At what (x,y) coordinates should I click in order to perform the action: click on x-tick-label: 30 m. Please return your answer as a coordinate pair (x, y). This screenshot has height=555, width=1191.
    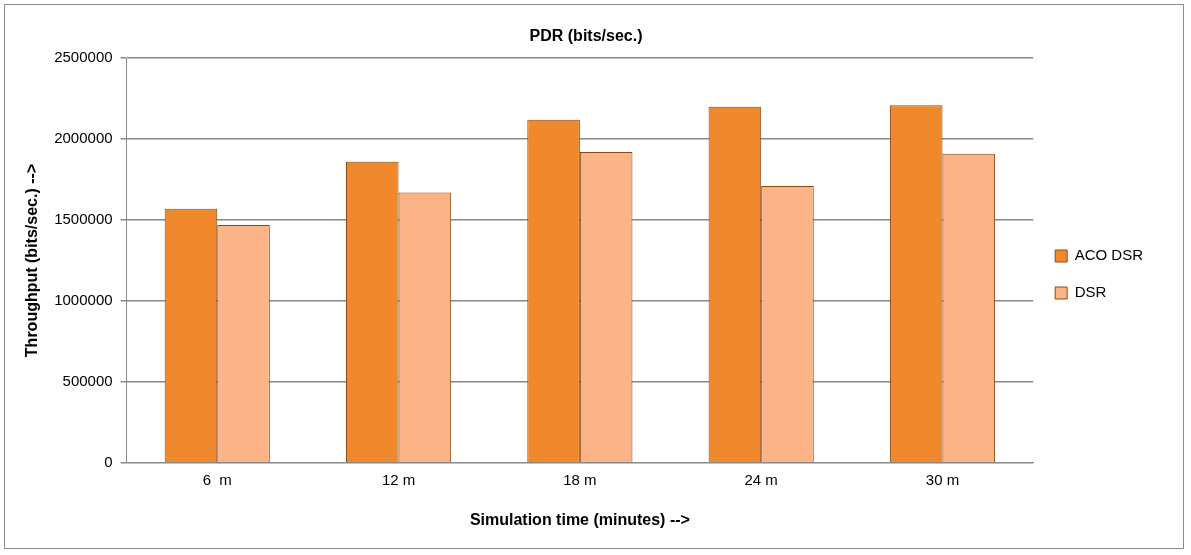
    Looking at the image, I should click on (942, 479).